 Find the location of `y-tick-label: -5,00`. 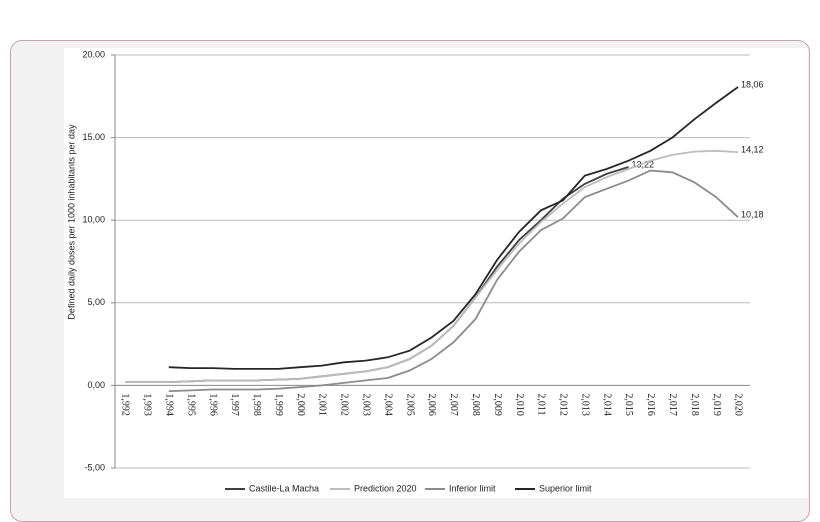

y-tick-label: -5,00 is located at coordinates (94, 467).